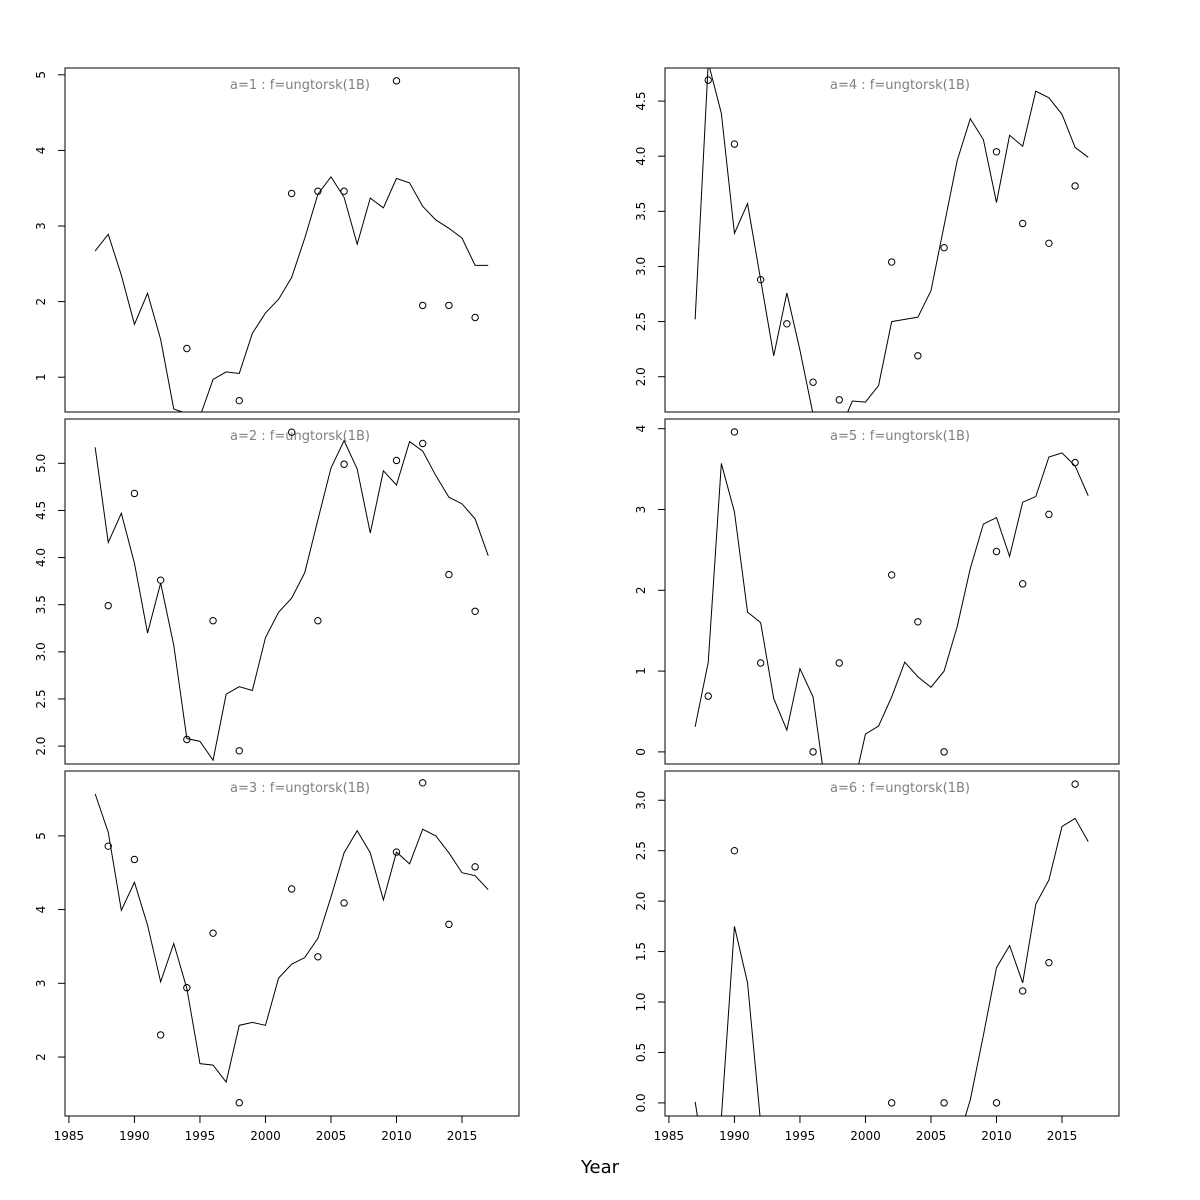  I want to click on panel-title: a=2 : f=ungtorsk(1B), so click(300, 436).